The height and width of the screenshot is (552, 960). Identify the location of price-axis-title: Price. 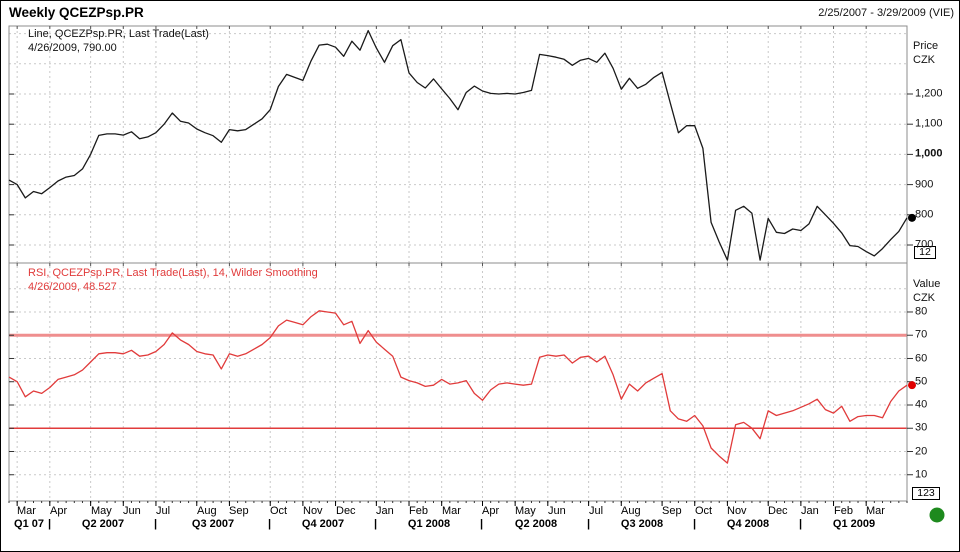
(926, 46).